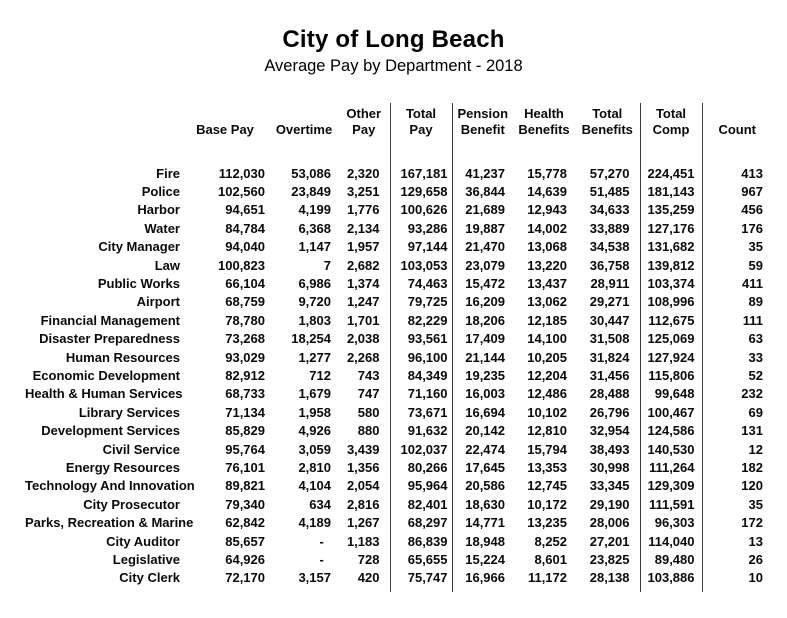 This screenshot has width=787, height=618. What do you see at coordinates (245, 541) in the screenshot?
I see `cell-base_pay: 85,657` at bounding box center [245, 541].